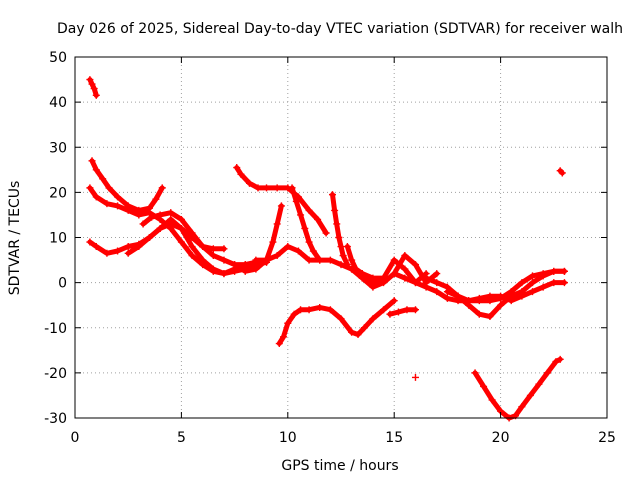 Image resolution: width=640 pixels, height=485 pixels. I want to click on y-axis-label: SDTVAR / TECUs, so click(15, 238).